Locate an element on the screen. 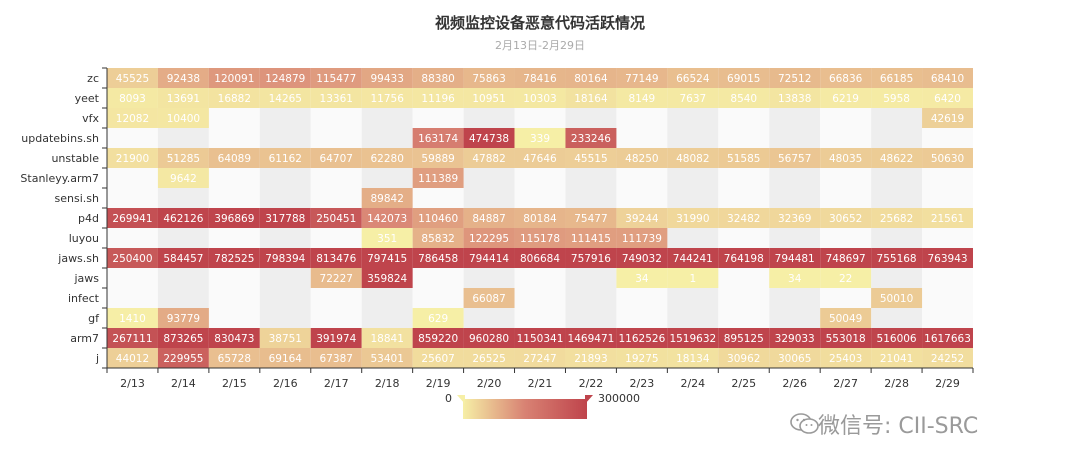  data-label: 30652 is located at coordinates (845, 219).